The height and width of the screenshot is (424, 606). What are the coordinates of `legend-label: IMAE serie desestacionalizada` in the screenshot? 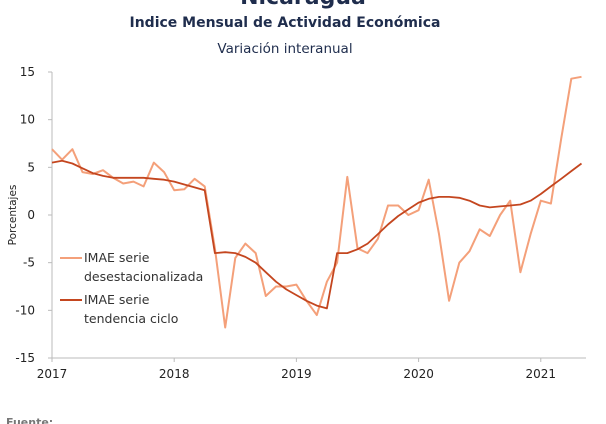 It's located at (144, 267).